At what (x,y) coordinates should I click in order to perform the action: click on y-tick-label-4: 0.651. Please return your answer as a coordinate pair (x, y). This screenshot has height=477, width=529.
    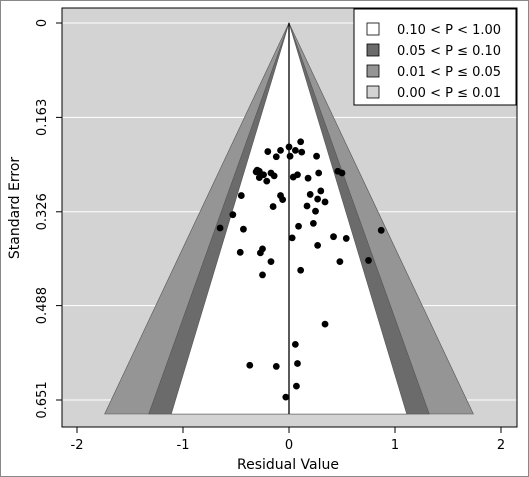
    Looking at the image, I should click on (42, 399).